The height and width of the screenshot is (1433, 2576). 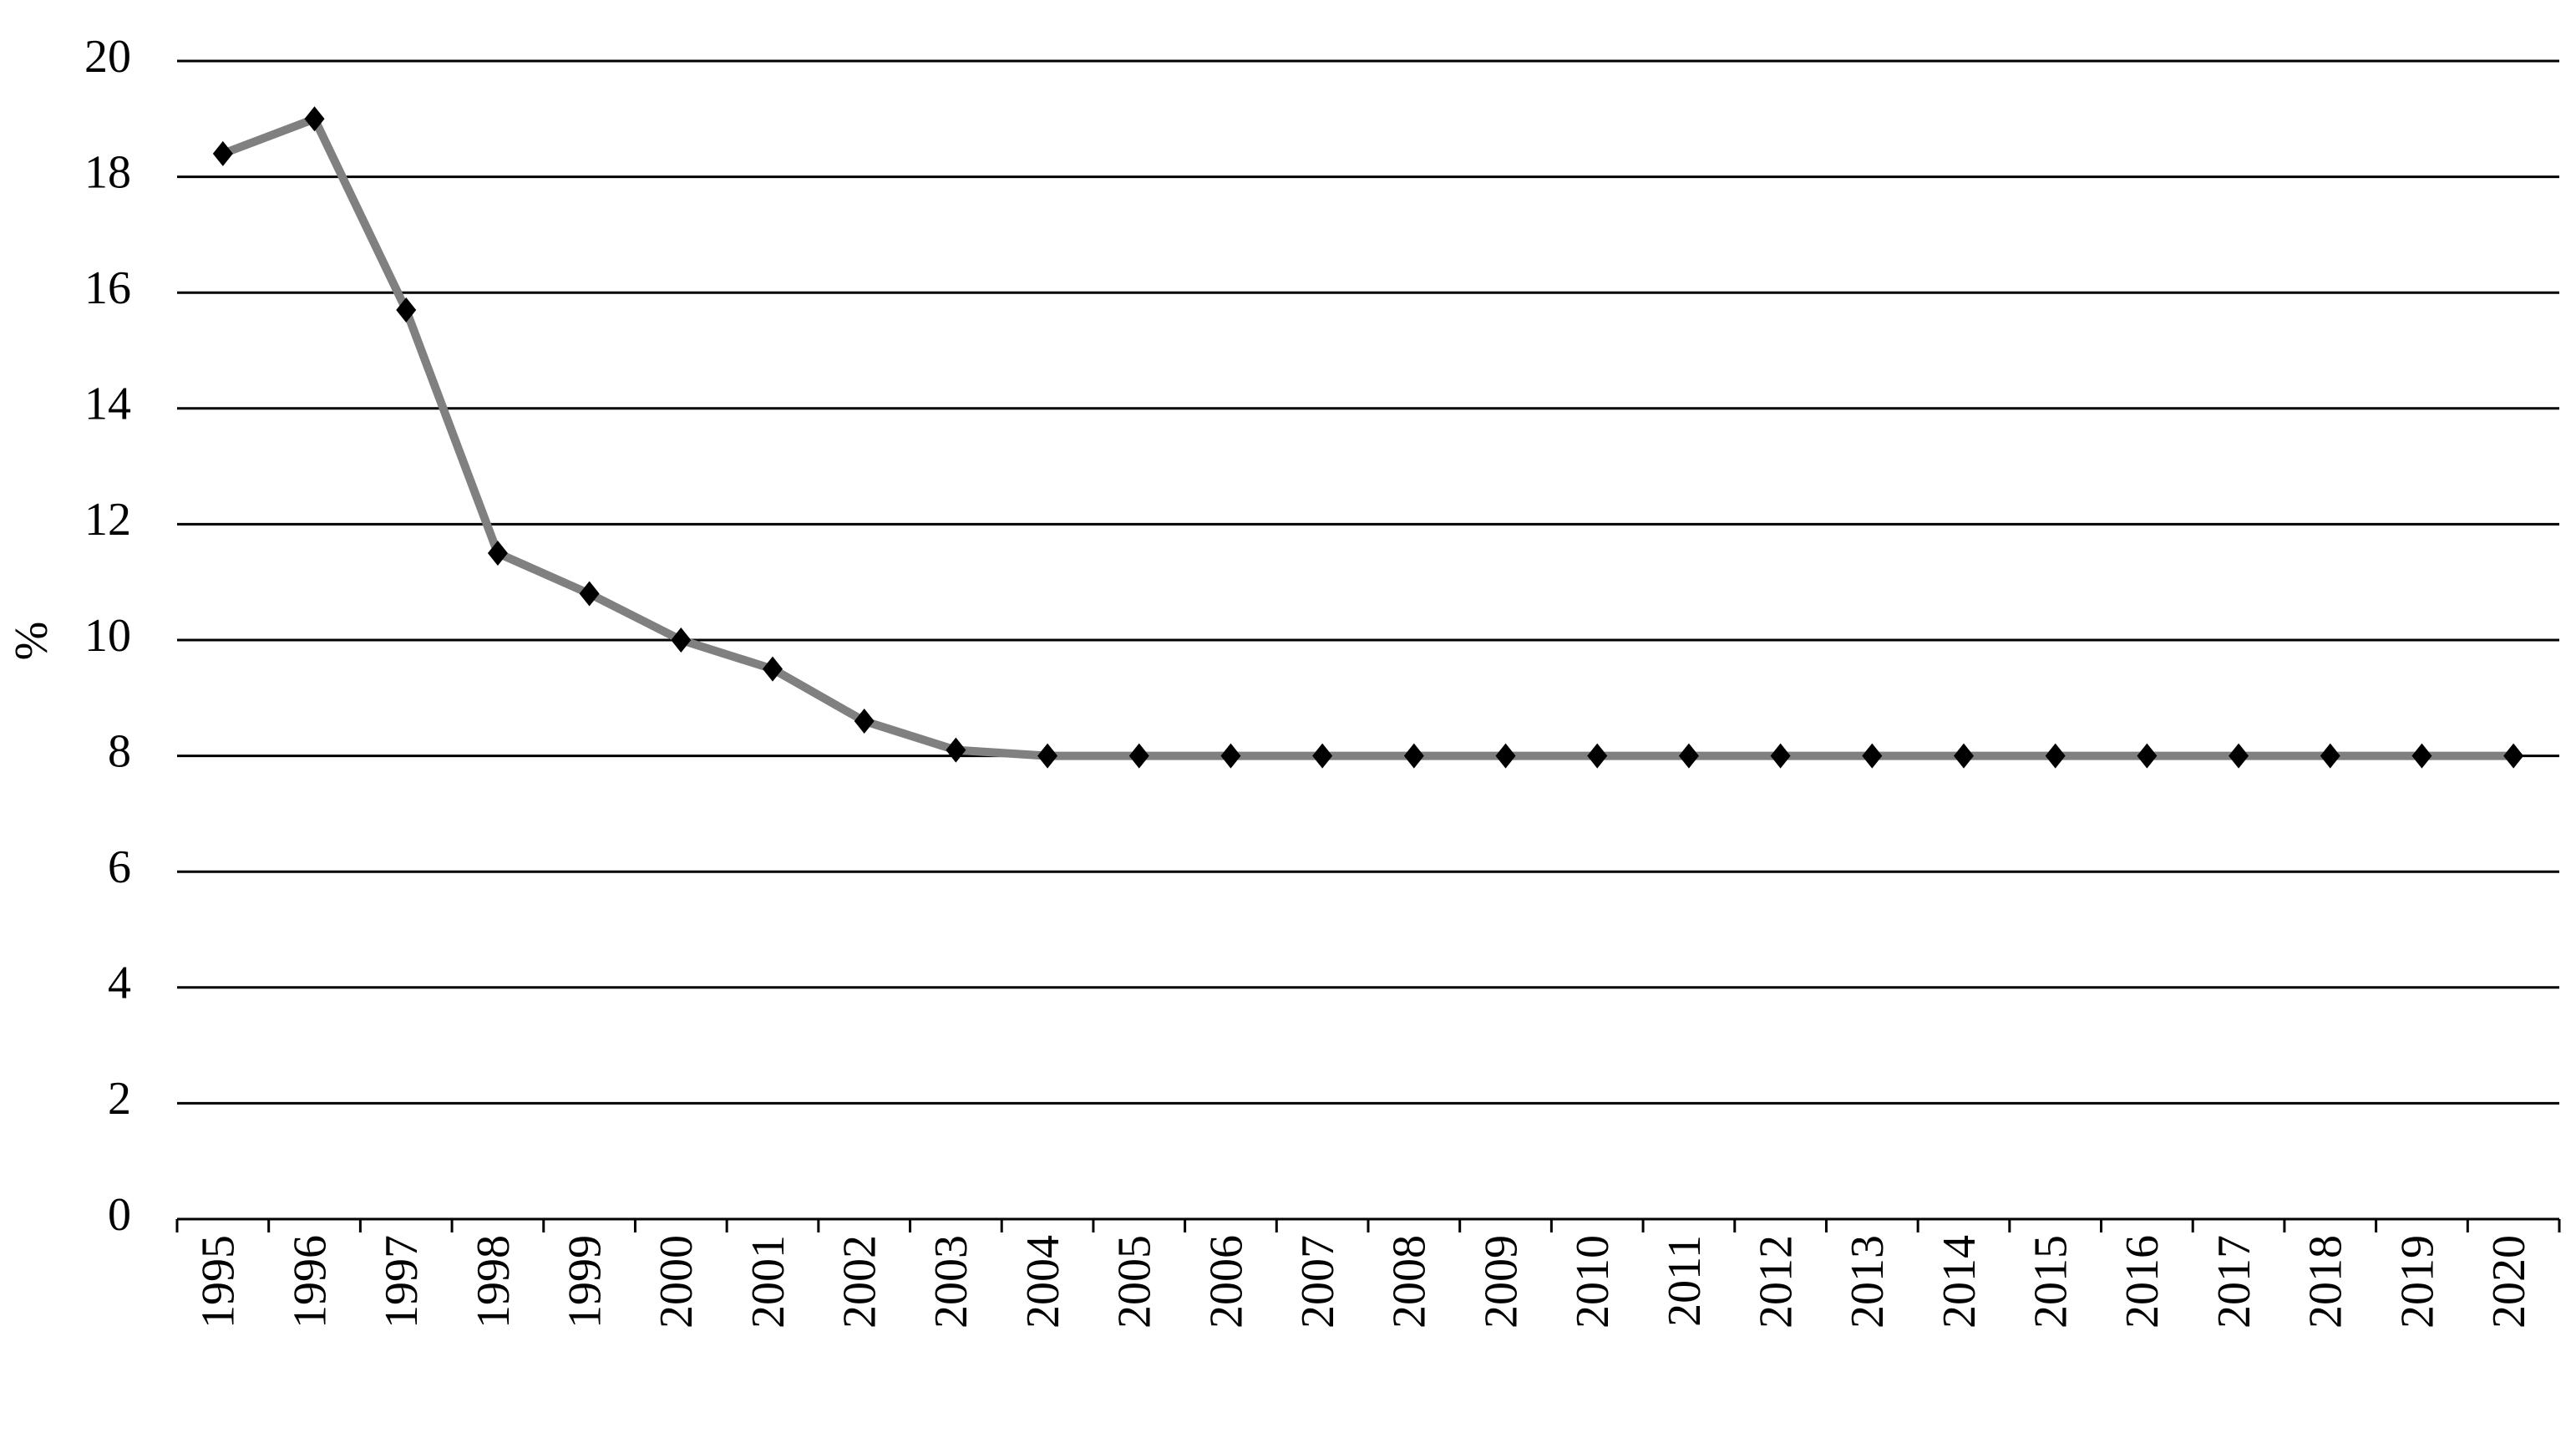 What do you see at coordinates (1501, 1282) in the screenshot?
I see `x-tick-label: 2009` at bounding box center [1501, 1282].